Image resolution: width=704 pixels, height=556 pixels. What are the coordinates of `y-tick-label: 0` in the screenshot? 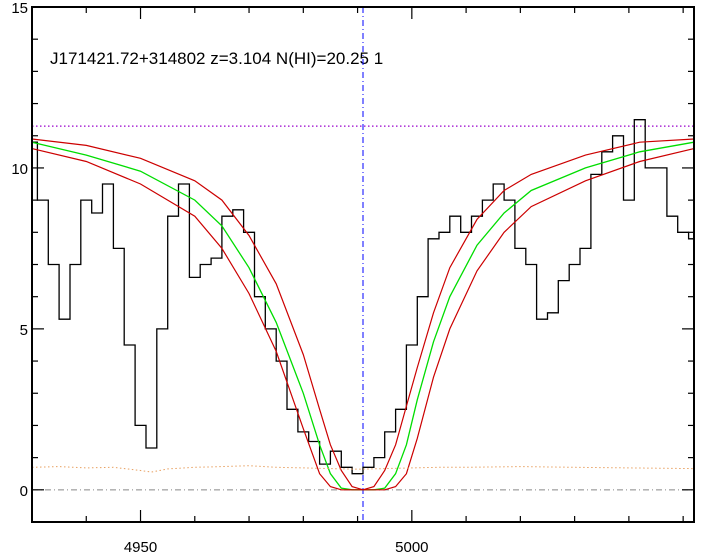 It's located at (24, 491).